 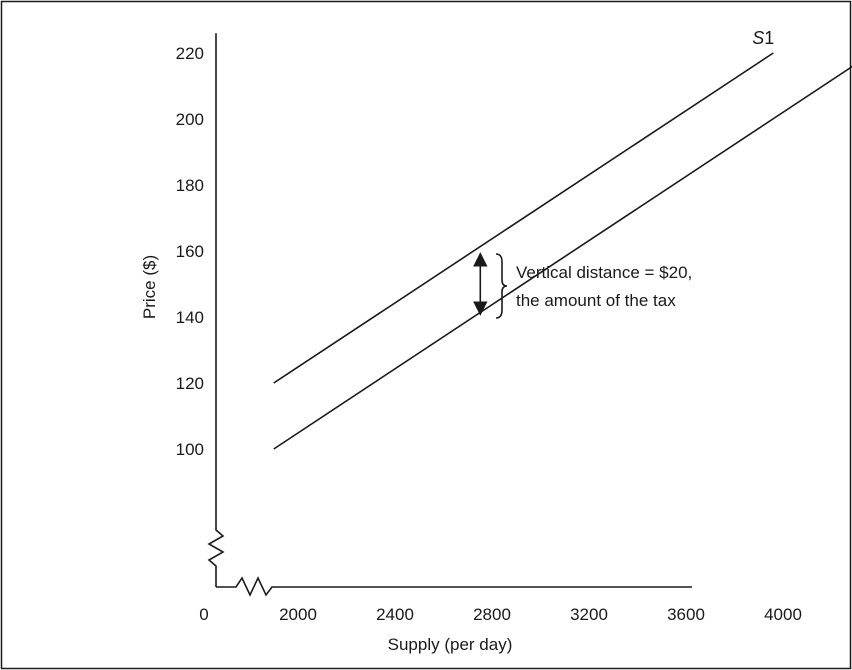 I want to click on x-tick-label: 2800, so click(x=492, y=614).